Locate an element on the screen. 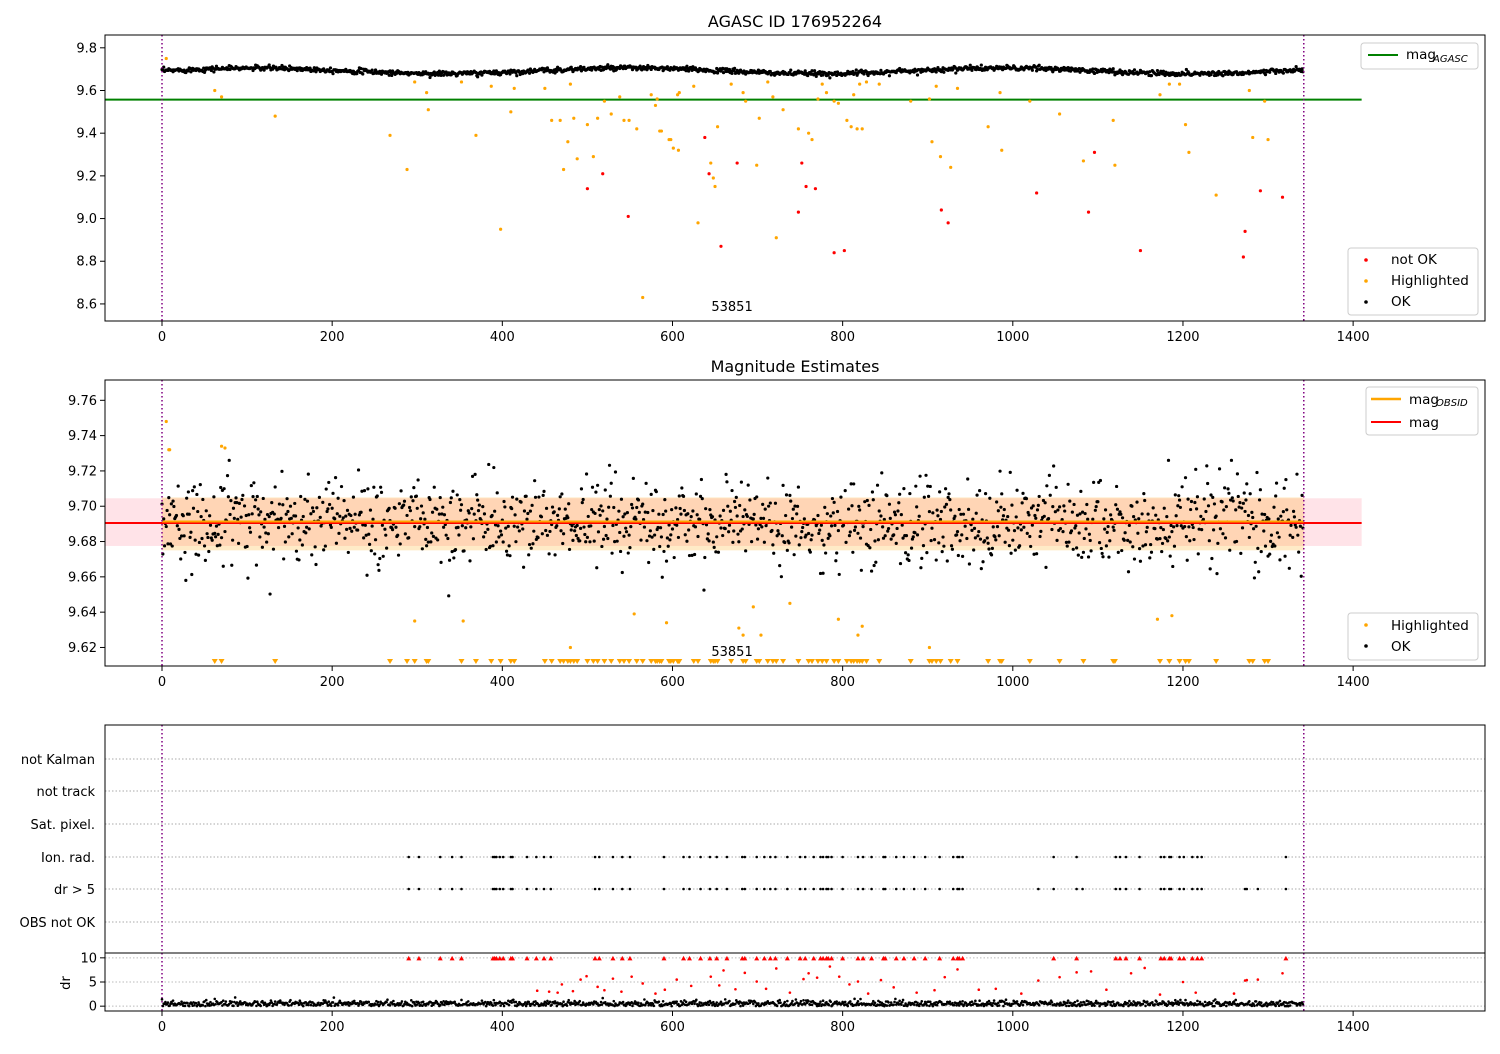  y-tick-label: 9.62 is located at coordinates (82, 648).